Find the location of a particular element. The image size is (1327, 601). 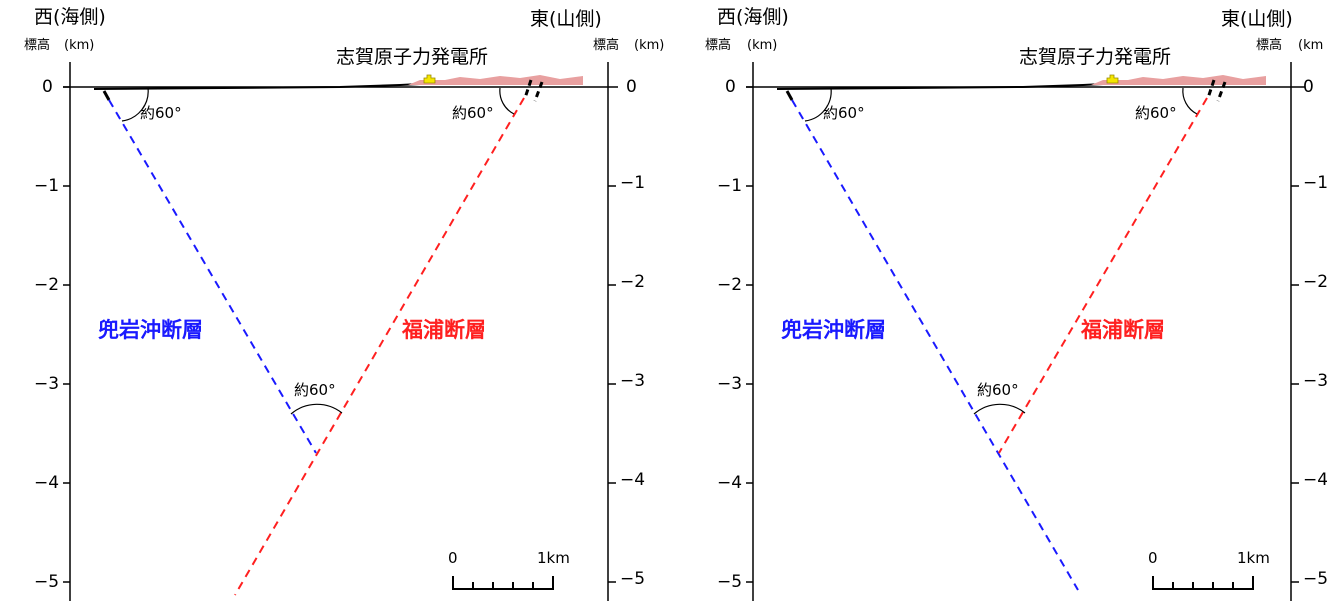

unit-label-right: (km is located at coordinates (1311, 45).